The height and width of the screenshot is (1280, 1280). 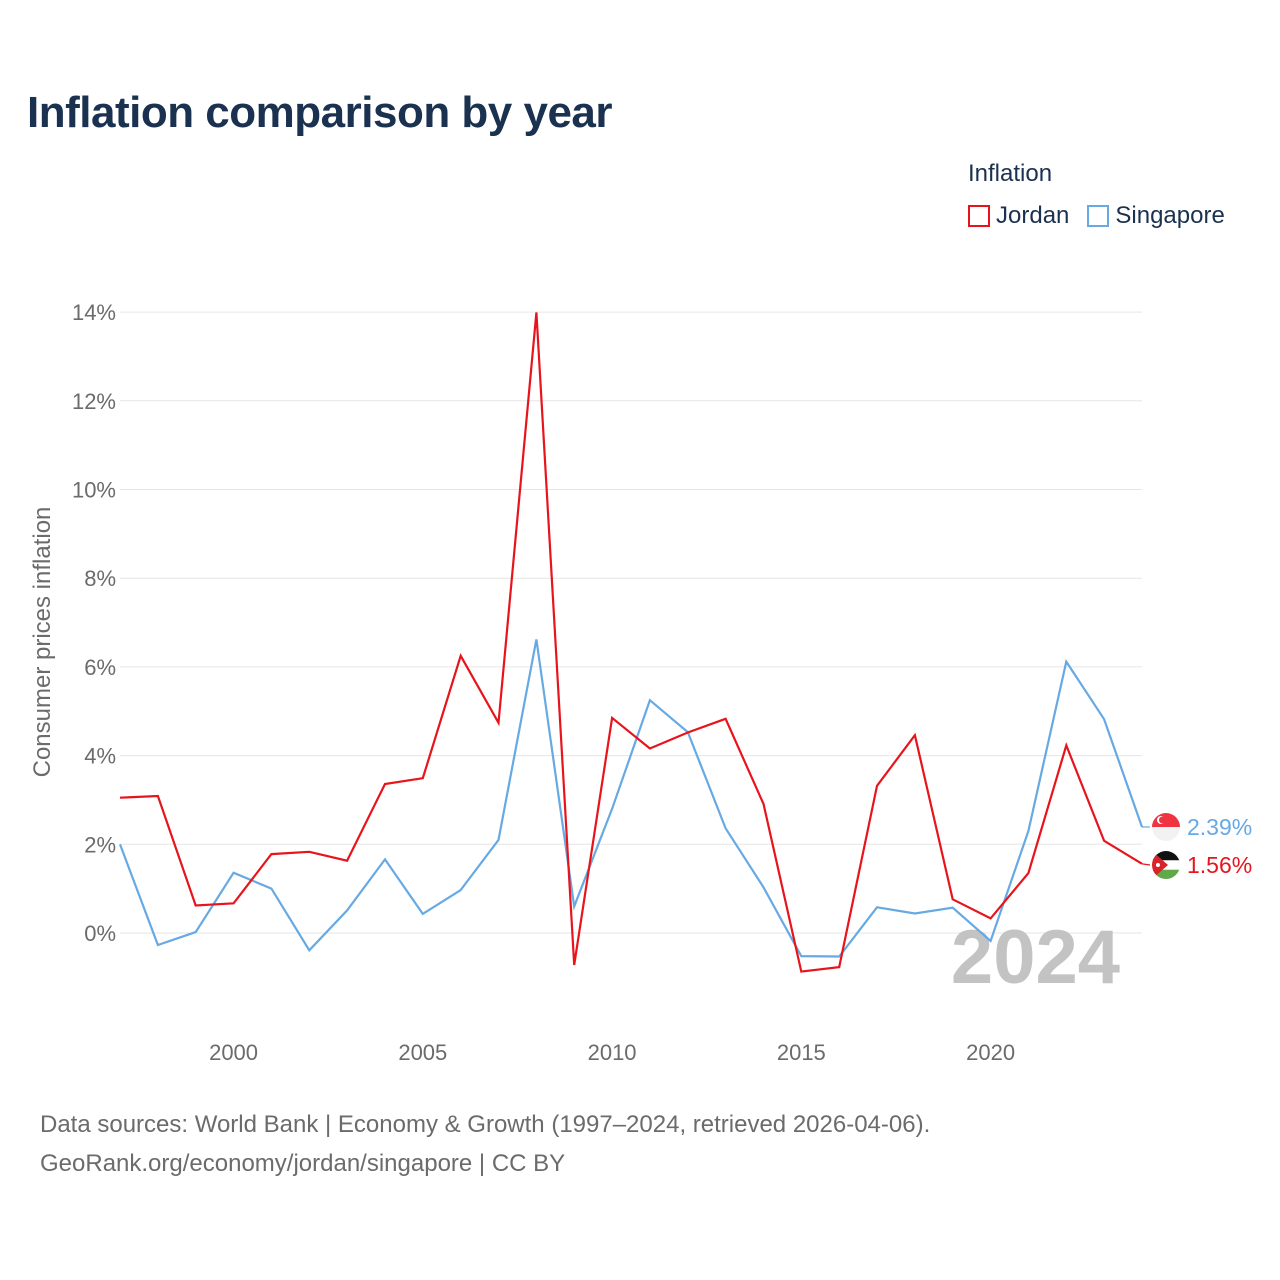 What do you see at coordinates (100, 933) in the screenshot?
I see `y-tick-label: 0%` at bounding box center [100, 933].